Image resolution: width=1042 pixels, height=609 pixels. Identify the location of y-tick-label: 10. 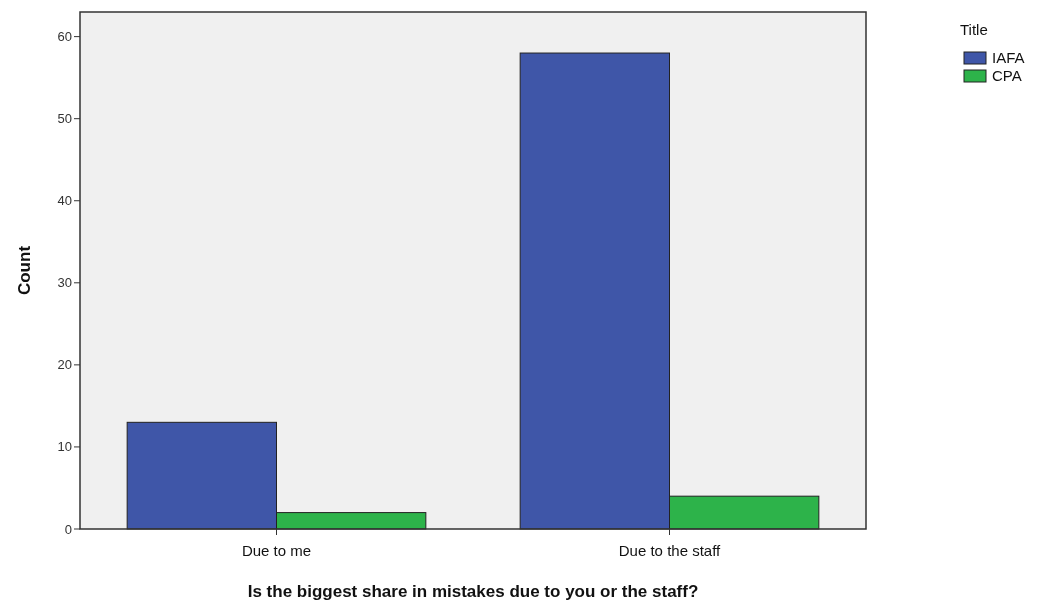
(64, 447).